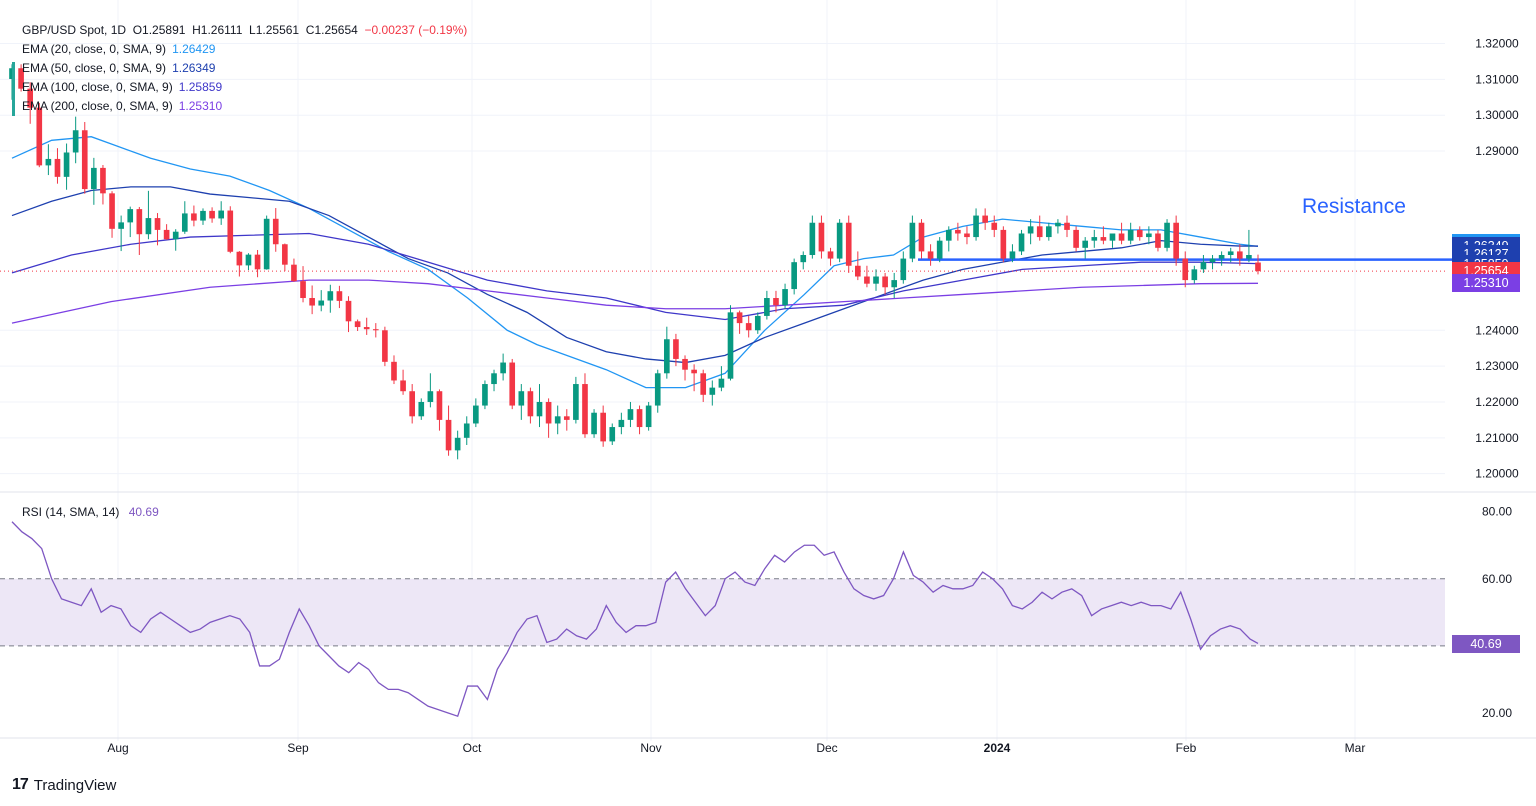  I want to click on time-tick-label: 2024, so click(997, 748).